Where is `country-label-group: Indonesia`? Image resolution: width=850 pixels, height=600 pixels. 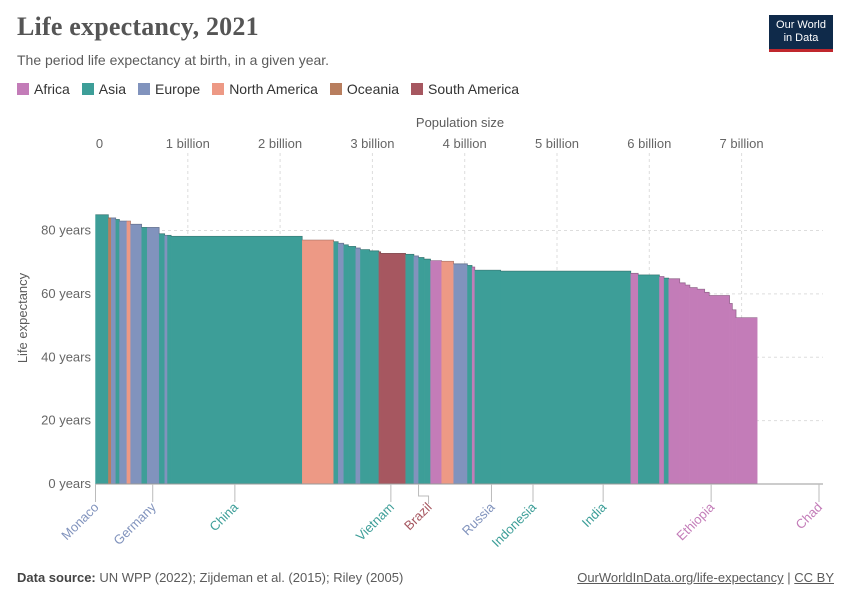
country-label-group: Indonesia is located at coordinates (514, 524).